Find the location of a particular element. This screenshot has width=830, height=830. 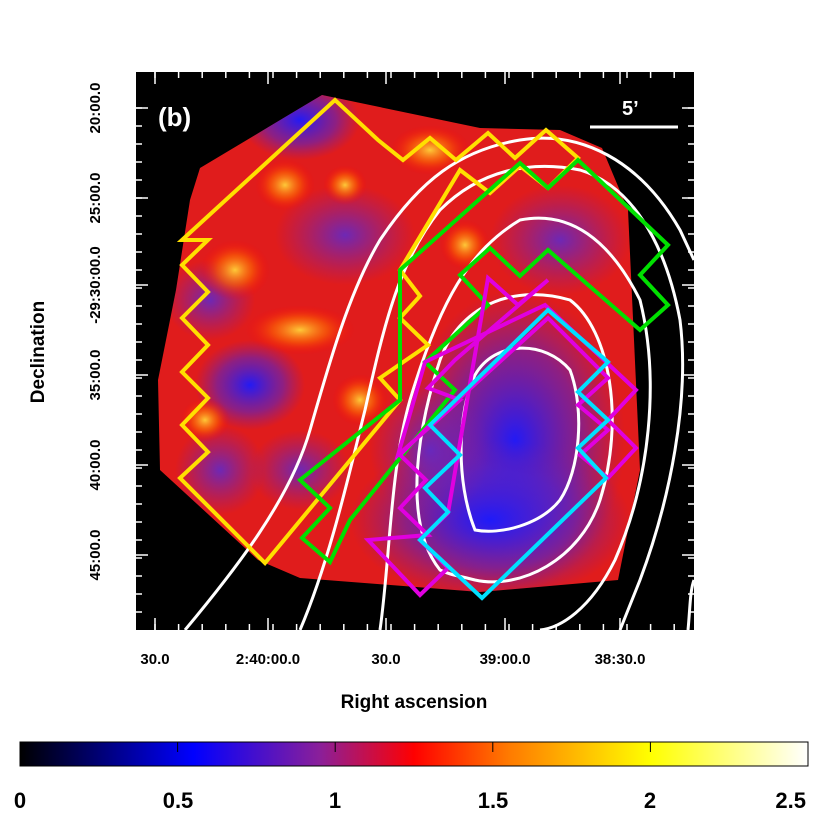

y-tick-label: 20:00.0 is located at coordinates (95, 108).